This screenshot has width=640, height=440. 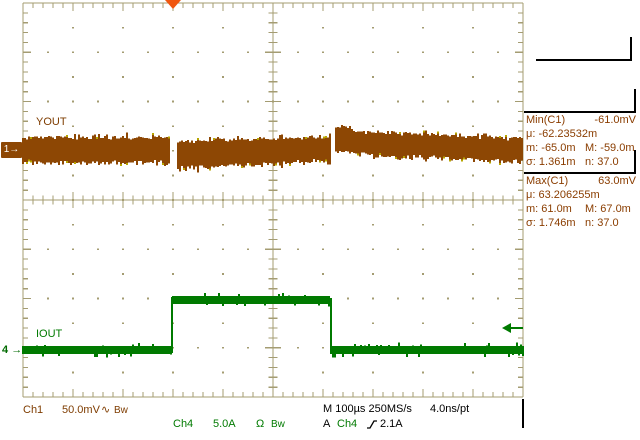 I want to click on measurement-mean: μ: -62.23532m, so click(x=562, y=134).